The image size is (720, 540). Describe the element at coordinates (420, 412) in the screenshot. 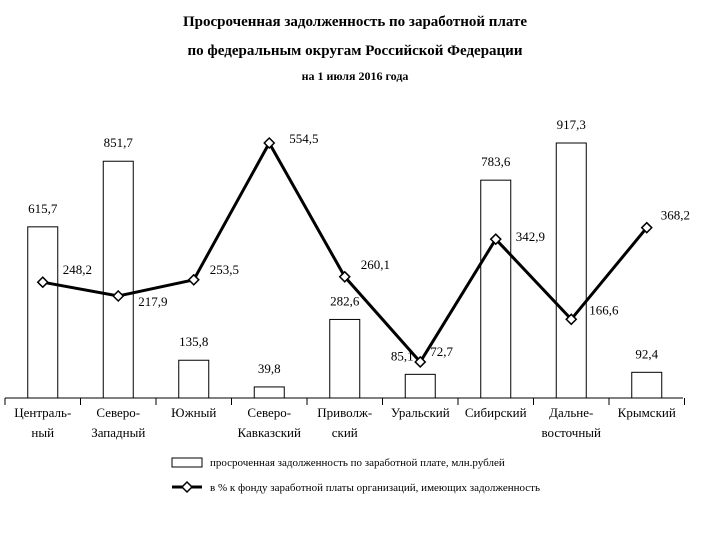

I see `x-tick-label: Уральский` at that location.